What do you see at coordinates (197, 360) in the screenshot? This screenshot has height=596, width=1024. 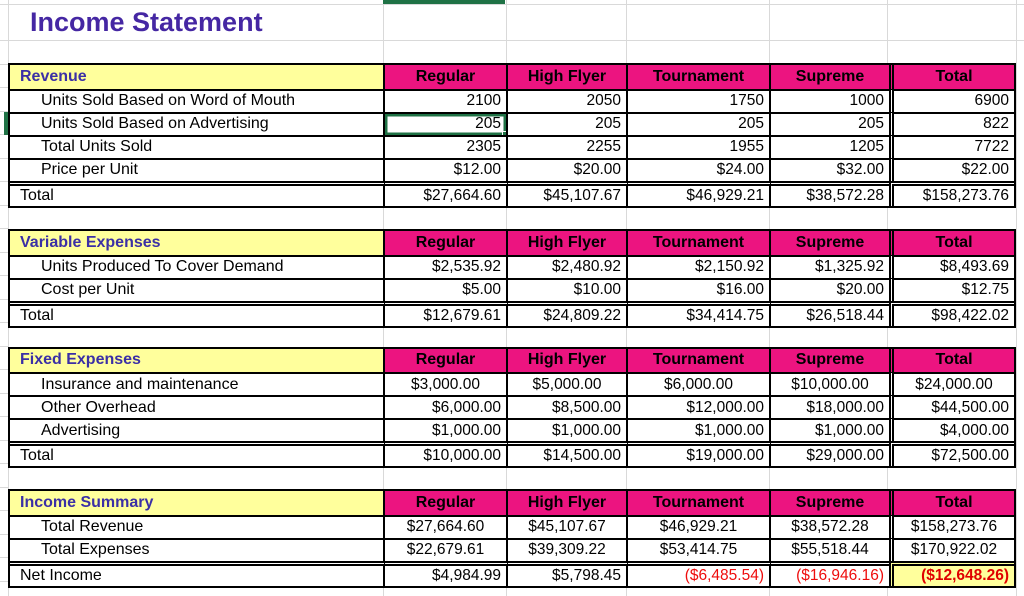 I see `section-title: Fixed Expenses` at bounding box center [197, 360].